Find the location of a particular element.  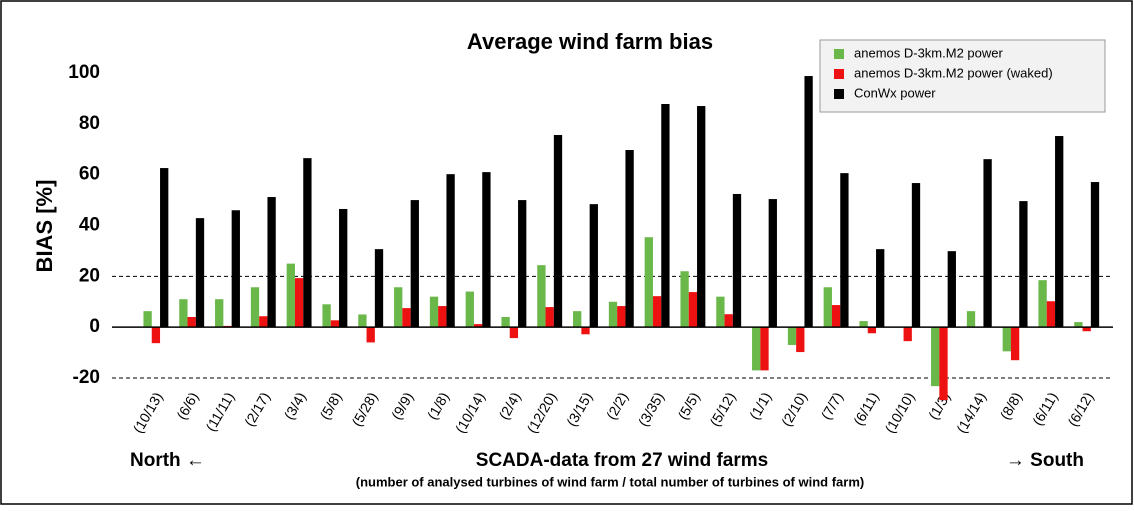

y-tick-label: 0 is located at coordinates (94, 326).